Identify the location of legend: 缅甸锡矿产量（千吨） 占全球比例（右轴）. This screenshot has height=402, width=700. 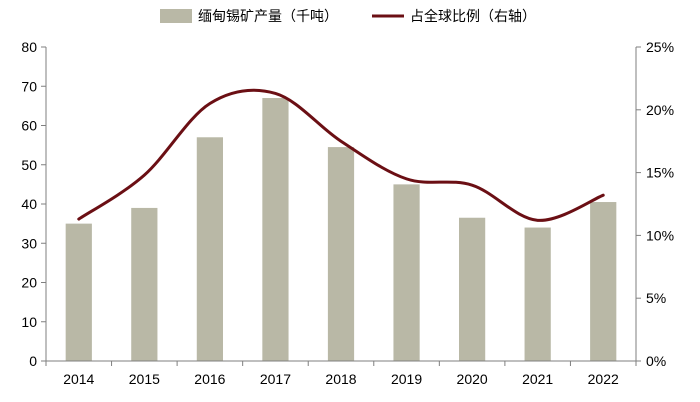
(348, 16).